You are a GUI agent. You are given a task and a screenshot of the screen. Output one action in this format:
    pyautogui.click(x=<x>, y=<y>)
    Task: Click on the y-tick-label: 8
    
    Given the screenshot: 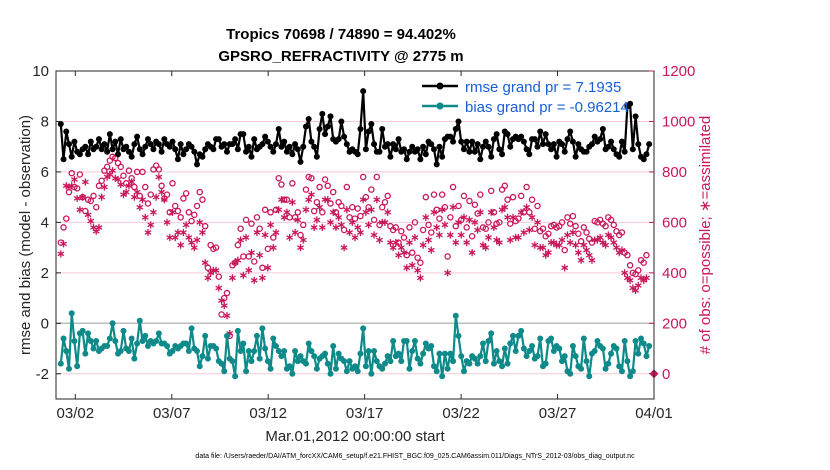 What is the action you would take?
    pyautogui.click(x=45, y=121)
    